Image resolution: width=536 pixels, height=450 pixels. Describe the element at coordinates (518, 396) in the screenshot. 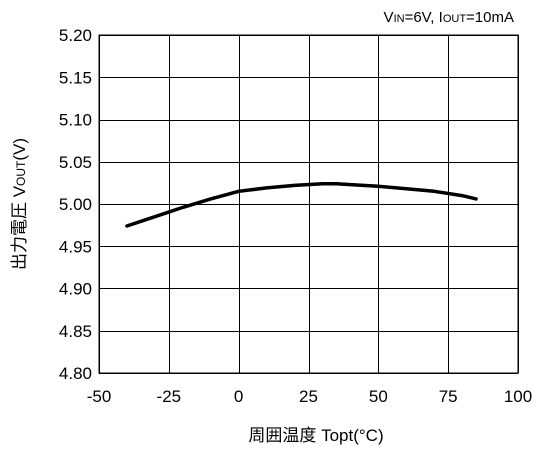

I see `x-tick-label: 100` at that location.